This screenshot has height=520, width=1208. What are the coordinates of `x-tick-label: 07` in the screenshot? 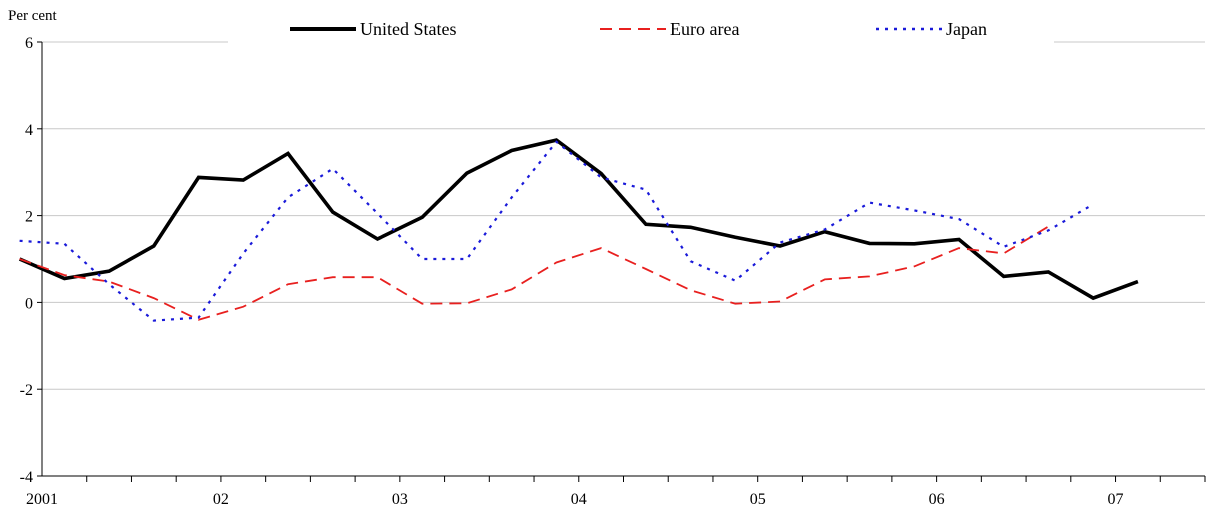 It's located at (1116, 499).